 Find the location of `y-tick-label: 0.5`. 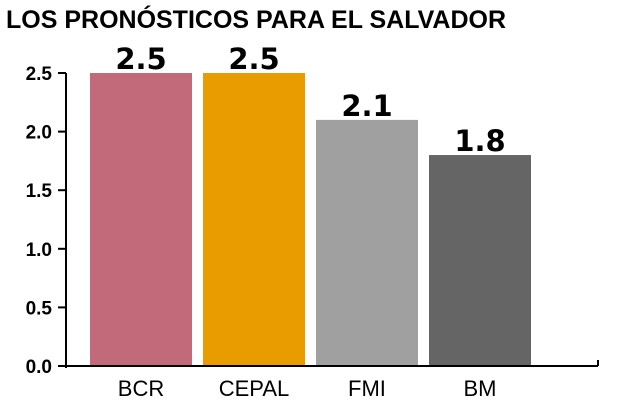

y-tick-label: 0.5 is located at coordinates (39, 308).